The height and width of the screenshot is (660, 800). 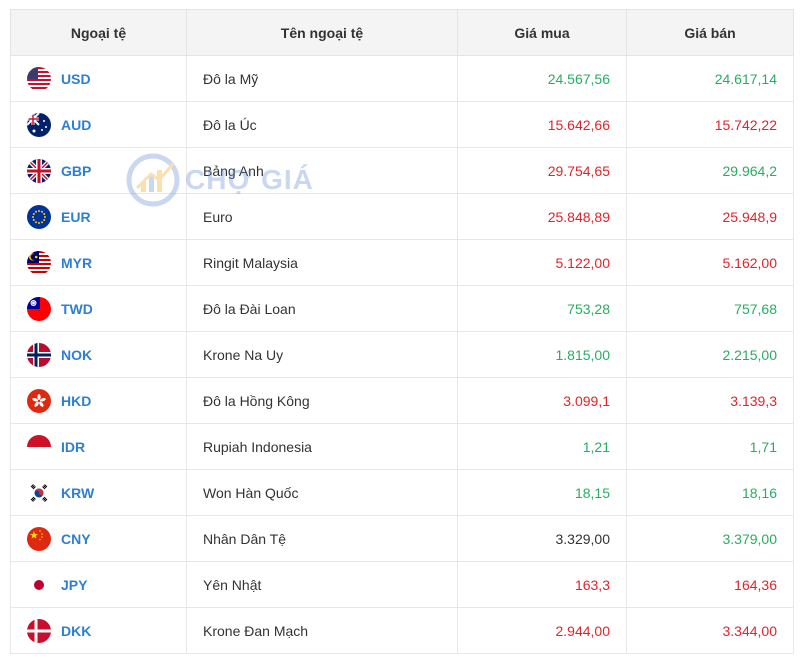 What do you see at coordinates (76, 538) in the screenshot?
I see `currency-code: CNY` at bounding box center [76, 538].